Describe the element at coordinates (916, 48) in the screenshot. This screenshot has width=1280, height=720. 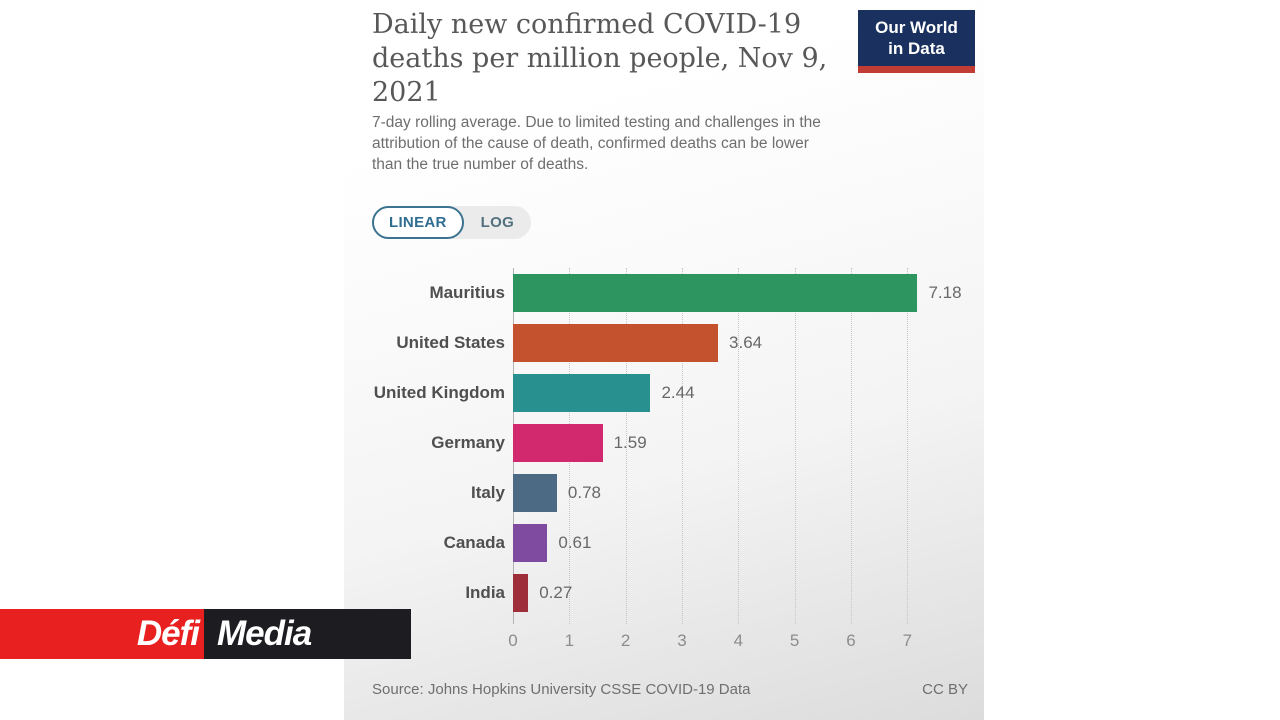
I see `owid-logo-text-line: in Data` at that location.